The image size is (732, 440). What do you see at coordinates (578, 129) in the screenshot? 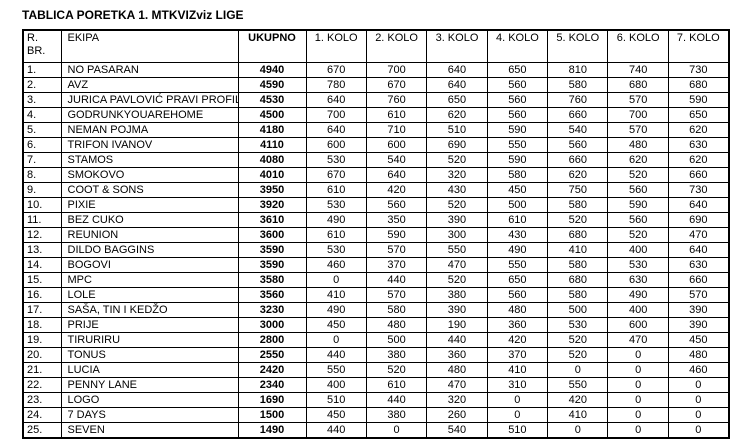
I see `score-cell: 540` at bounding box center [578, 129].